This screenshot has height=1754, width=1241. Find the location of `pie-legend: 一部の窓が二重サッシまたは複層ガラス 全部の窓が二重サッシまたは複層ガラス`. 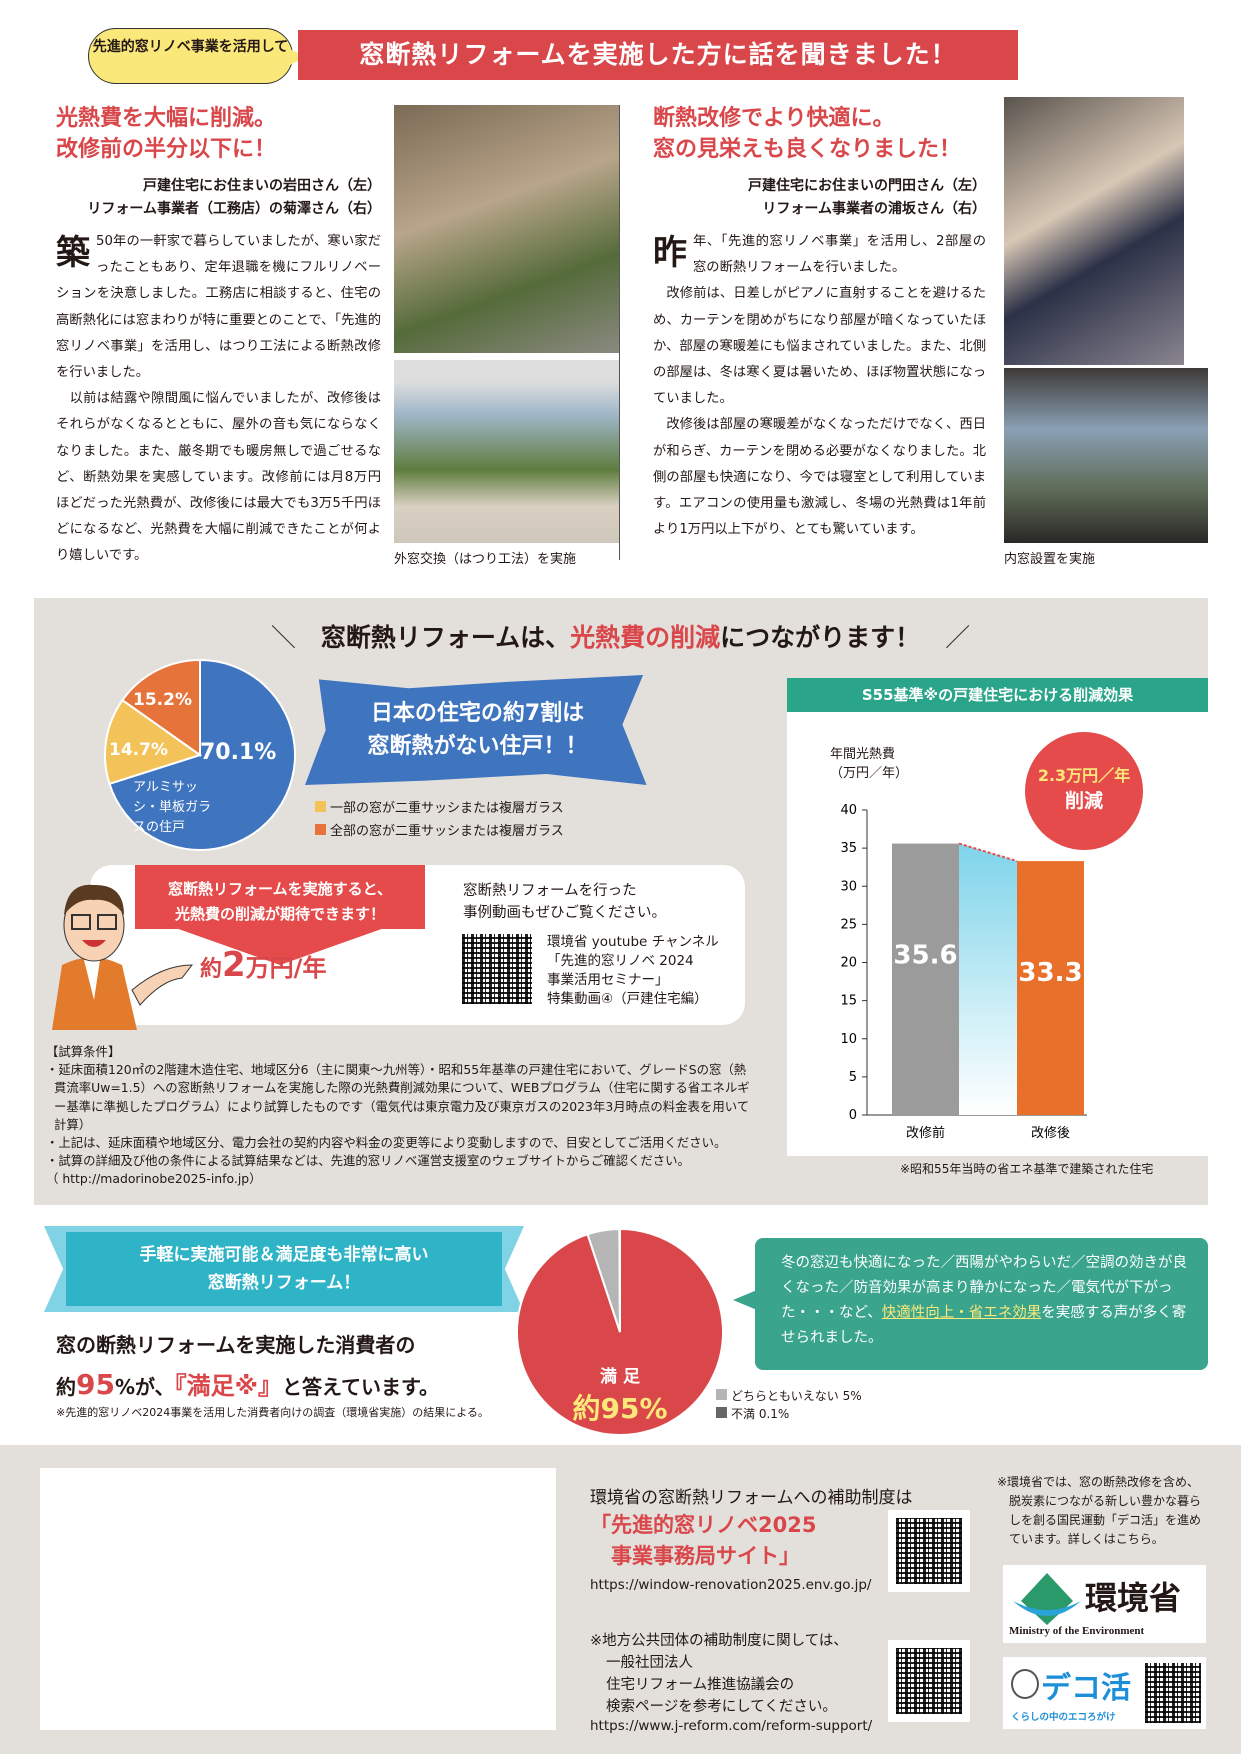

pie-legend: 一部の窓が二重サッシまたは複層ガラス 全部の窓が二重サッシまたは複層ガラス is located at coordinates (439, 820).